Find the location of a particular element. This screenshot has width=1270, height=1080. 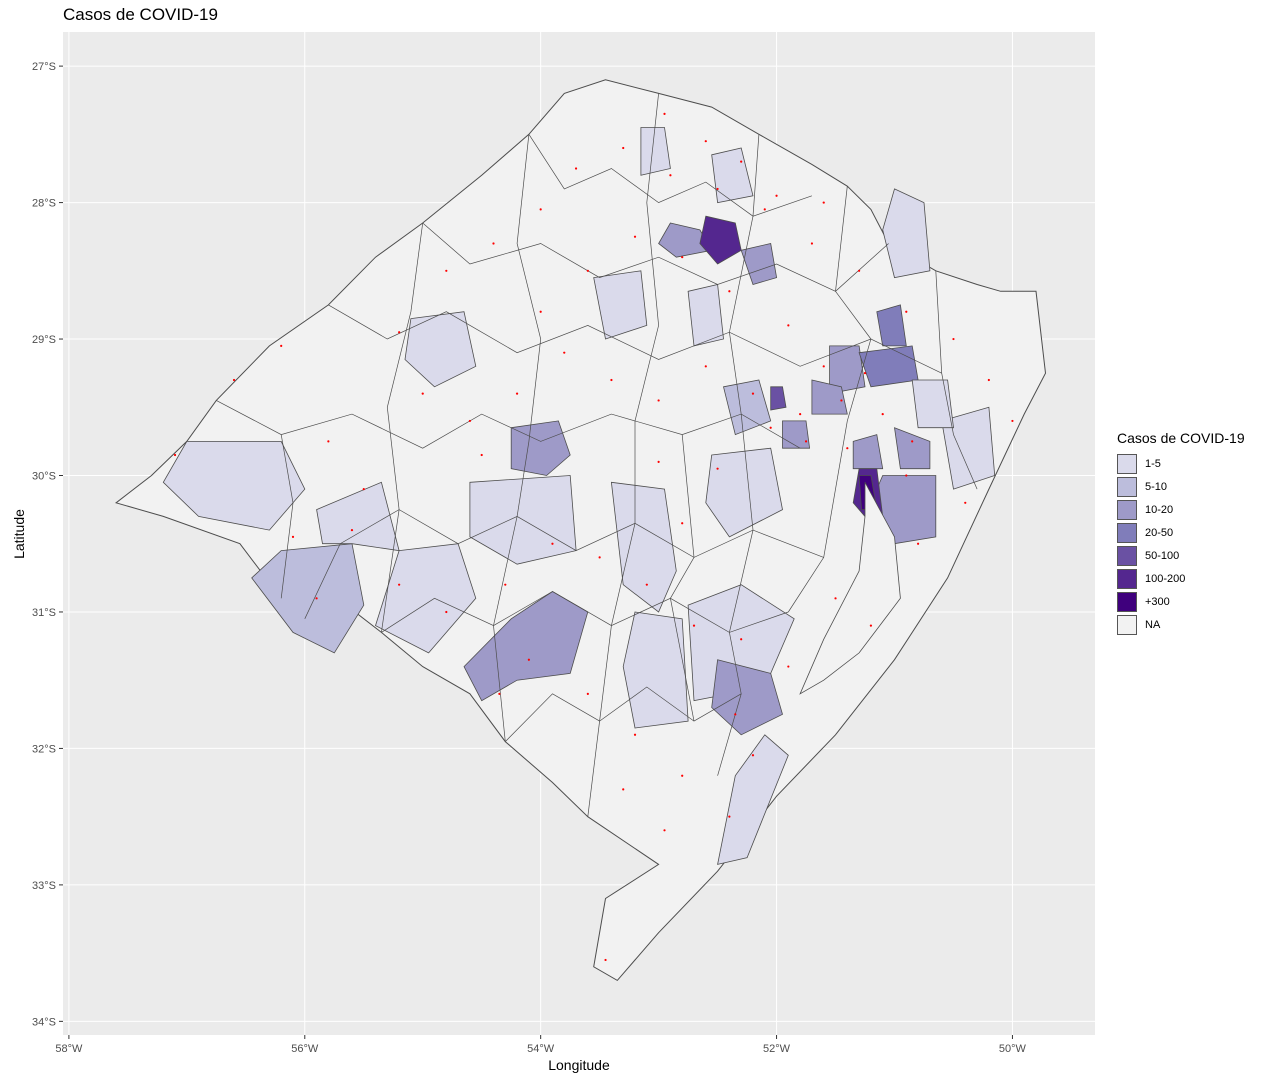

legend-item: 50-100 is located at coordinates (1181, 555).